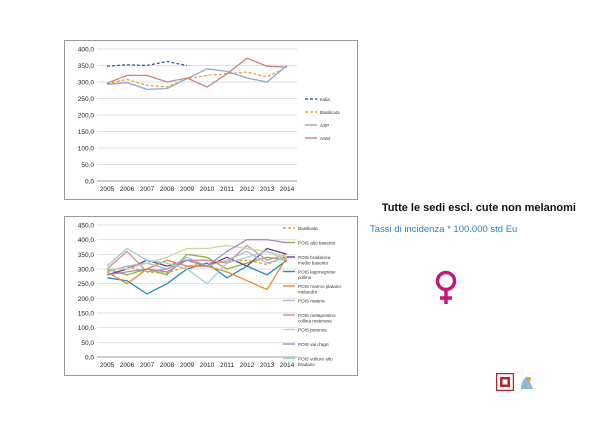  Describe the element at coordinates (527, 382) in the screenshot. I see `registry-logo-icon` at that location.